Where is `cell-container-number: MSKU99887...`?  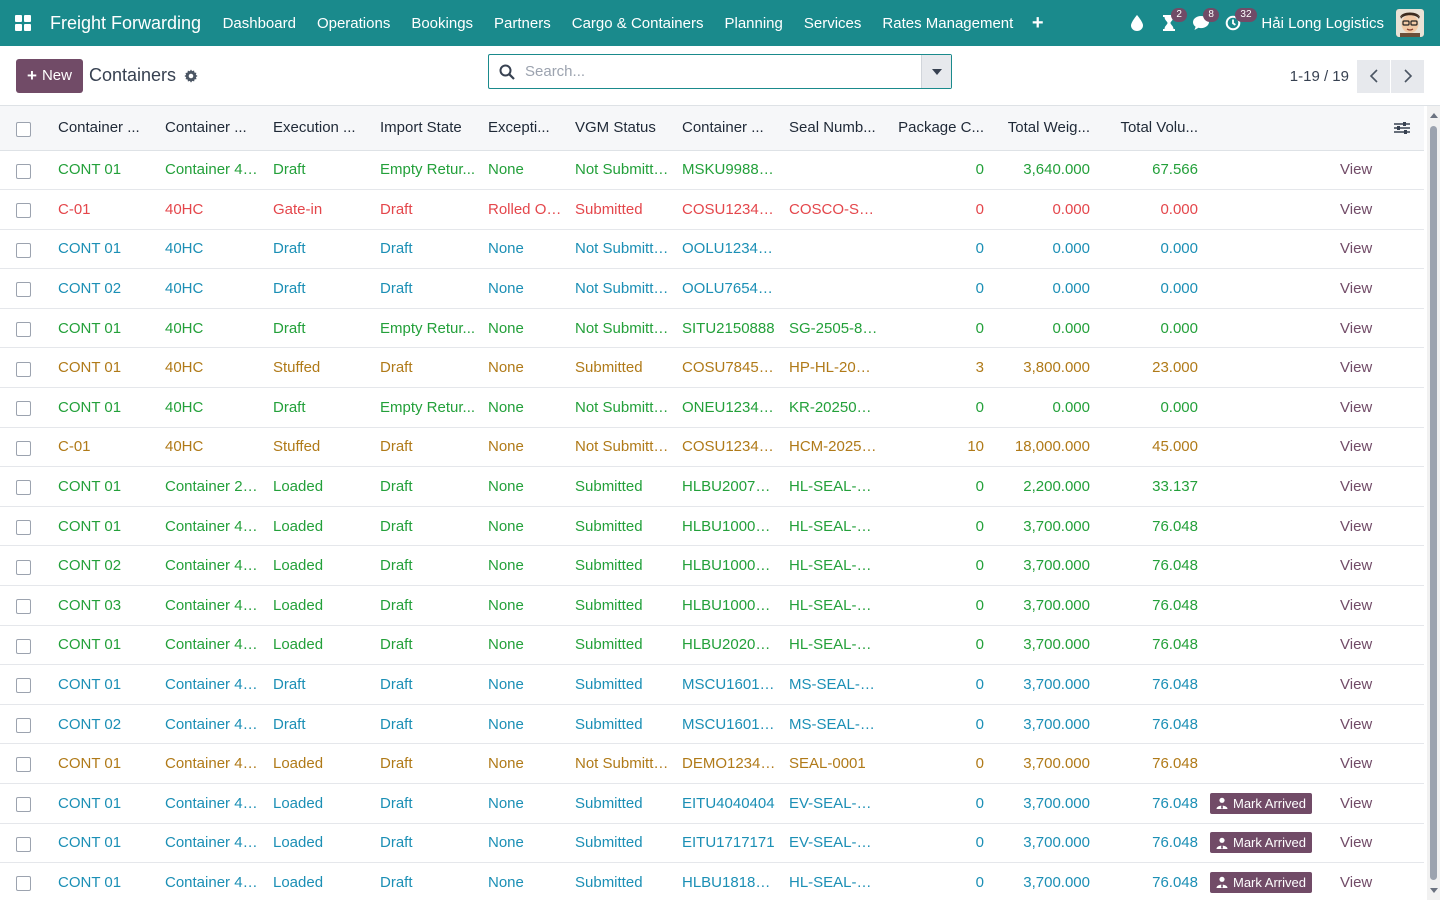 cell-container-number: MSKU99887... is located at coordinates (729, 170).